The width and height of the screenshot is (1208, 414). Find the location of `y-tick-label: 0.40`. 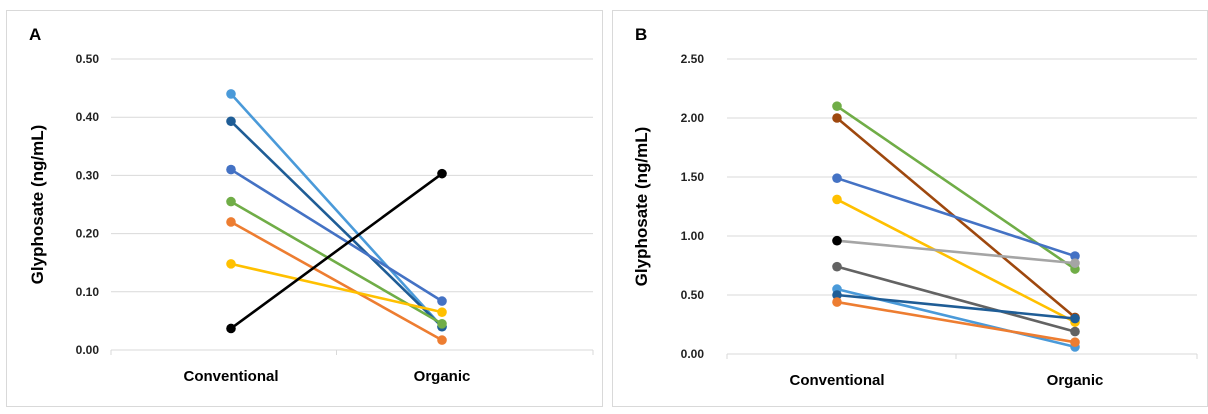

y-tick-label: 0.40 is located at coordinates (88, 117).